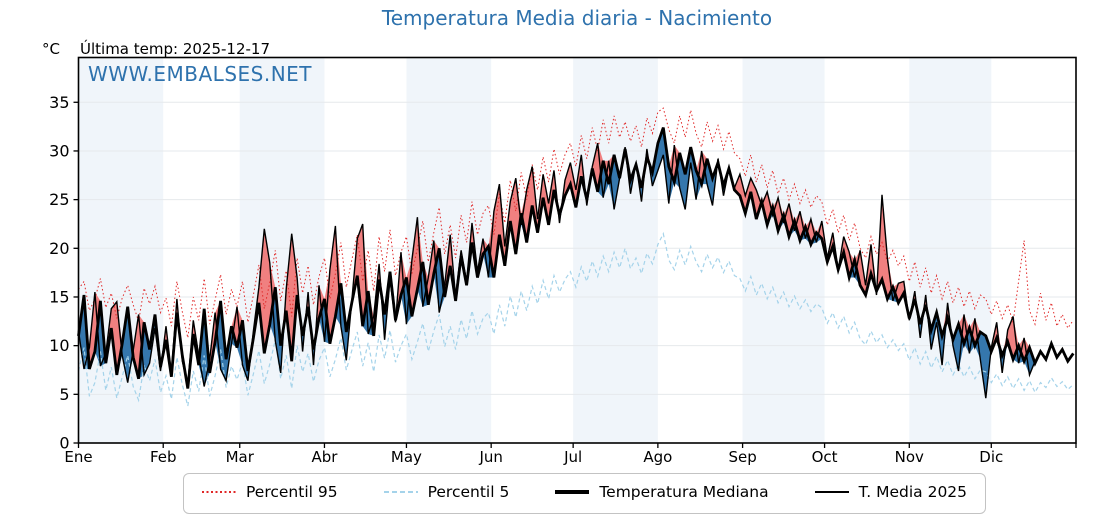  What do you see at coordinates (175, 49) in the screenshot?
I see `last-temp-label: Última temp: 2025-12-17` at bounding box center [175, 49].